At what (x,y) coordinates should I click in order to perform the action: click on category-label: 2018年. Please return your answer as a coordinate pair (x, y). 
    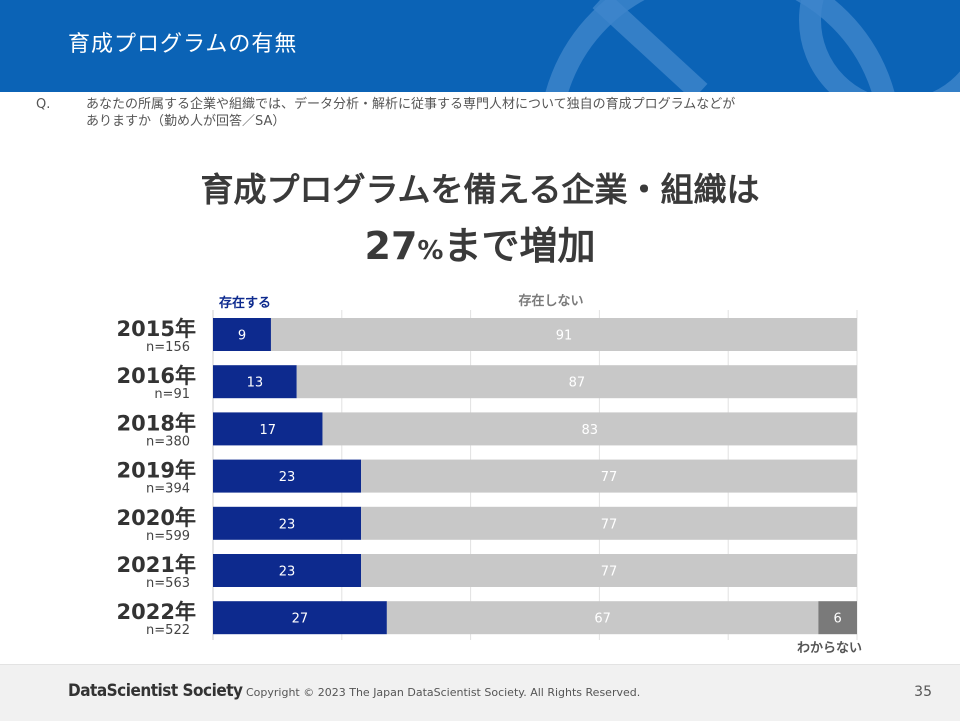
    Looking at the image, I should click on (156, 423).